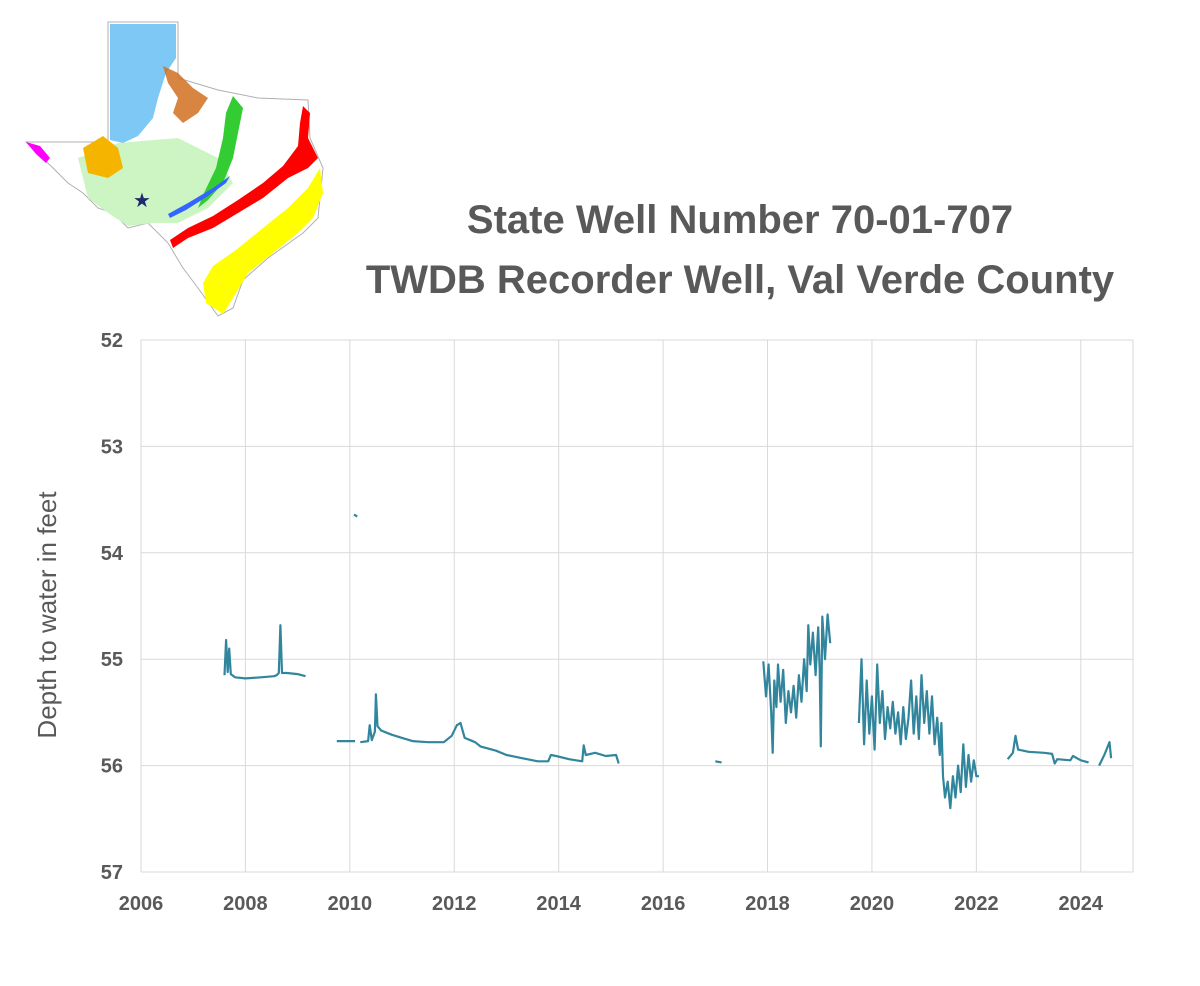 The height and width of the screenshot is (986, 1200). Describe the element at coordinates (220, 152) in the screenshot. I see `trinity-region` at that location.